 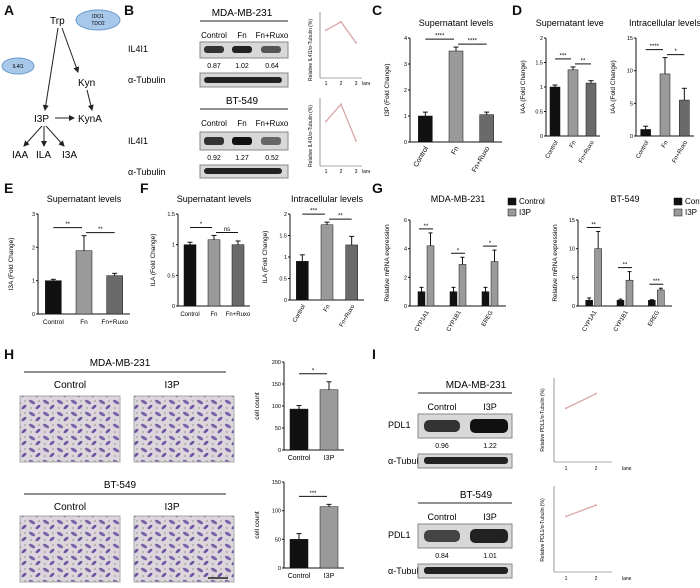 What do you see at coordinates (440, 37) in the screenshot?
I see `chart-c-sig-label-0: ****` at bounding box center [440, 37].